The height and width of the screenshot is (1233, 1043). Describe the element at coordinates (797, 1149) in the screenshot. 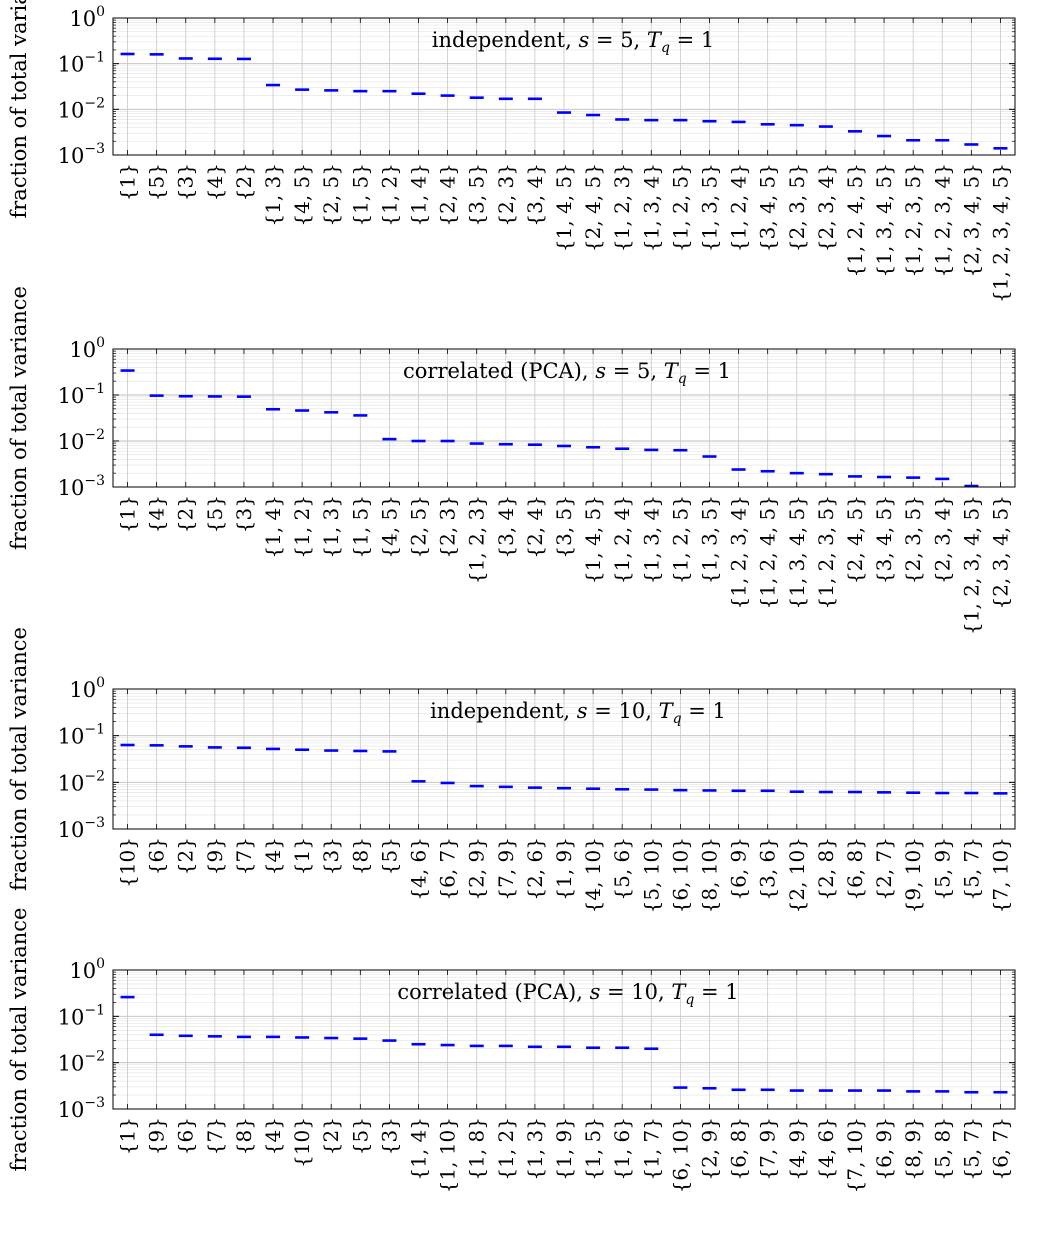

I see `xtick-label: {4, 9}` at that location.